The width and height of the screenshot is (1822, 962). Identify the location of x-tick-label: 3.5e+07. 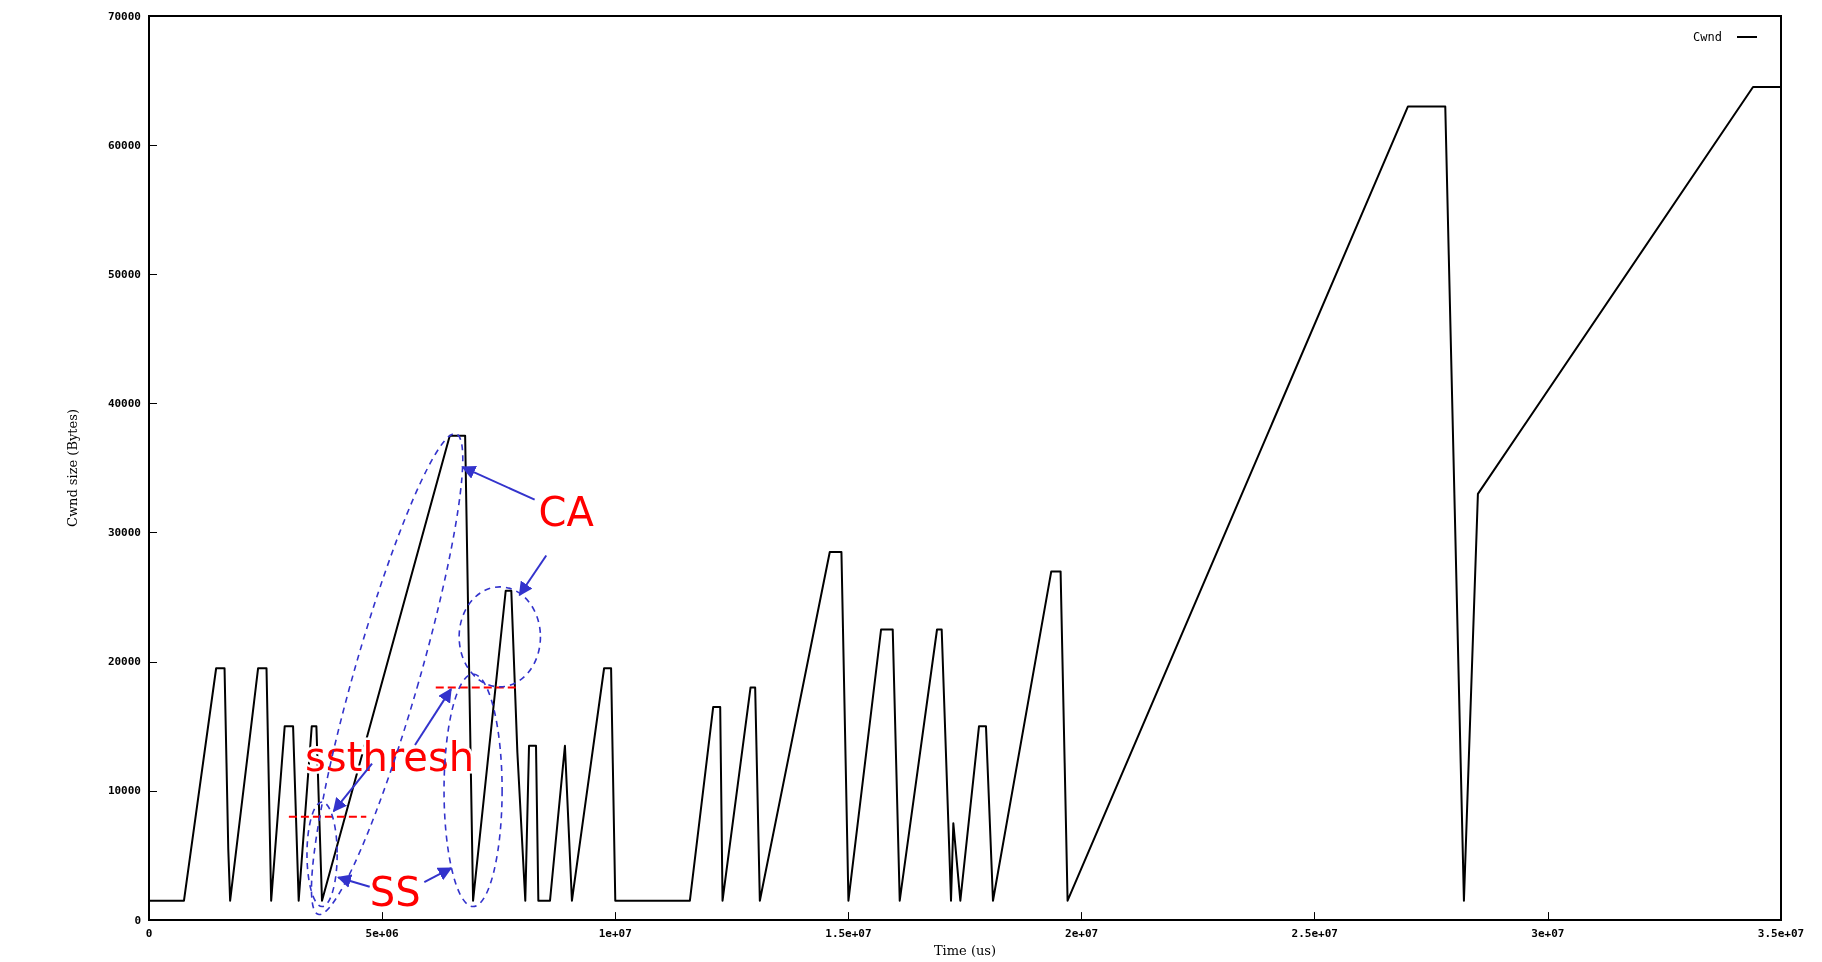
(1781, 934).